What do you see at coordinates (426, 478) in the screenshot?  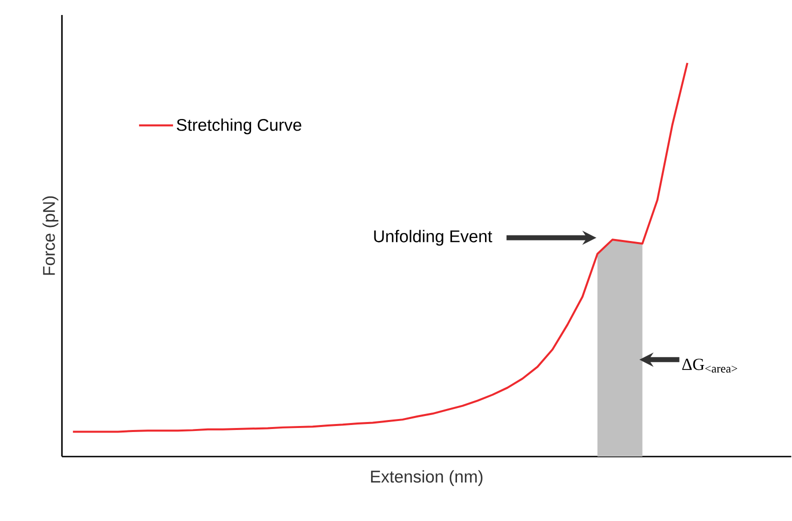 I see `x-axis-title: Extension (nm)` at bounding box center [426, 478].